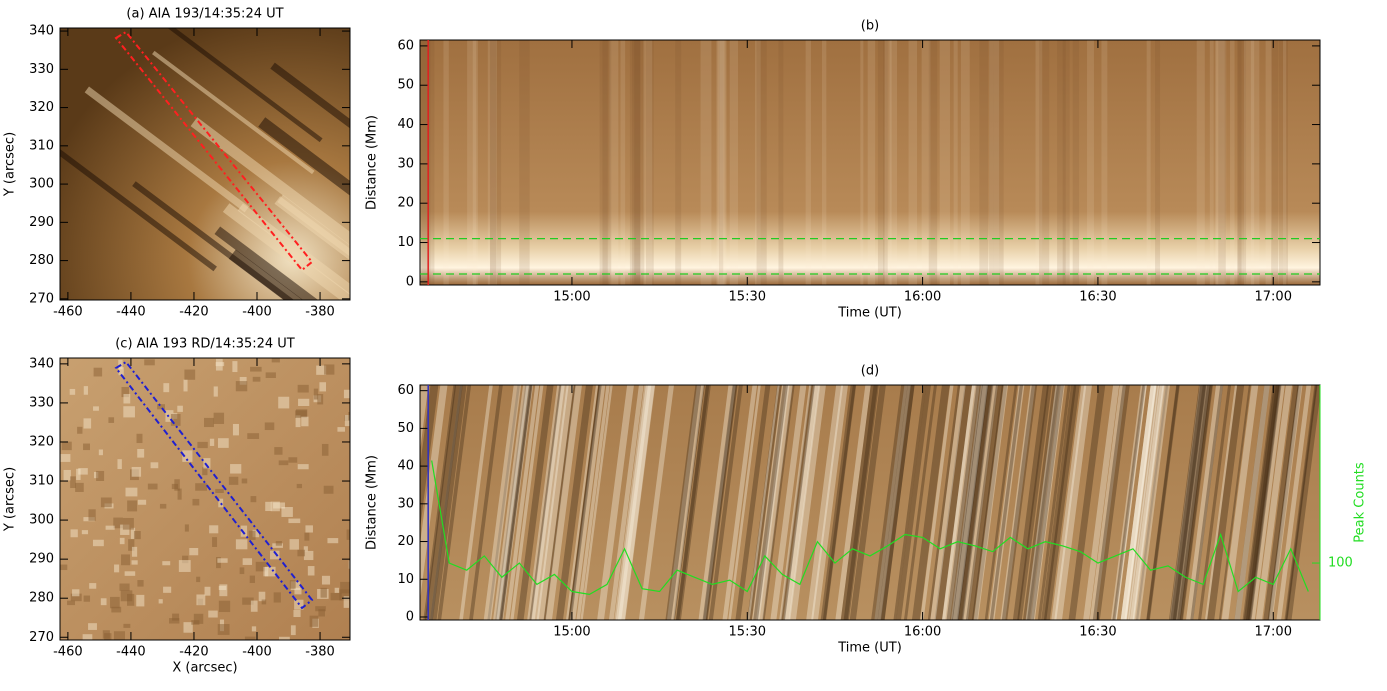 This screenshot has width=1387, height=691. What do you see at coordinates (869, 648) in the screenshot?
I see `x-axis-label: Time (UT)` at bounding box center [869, 648].